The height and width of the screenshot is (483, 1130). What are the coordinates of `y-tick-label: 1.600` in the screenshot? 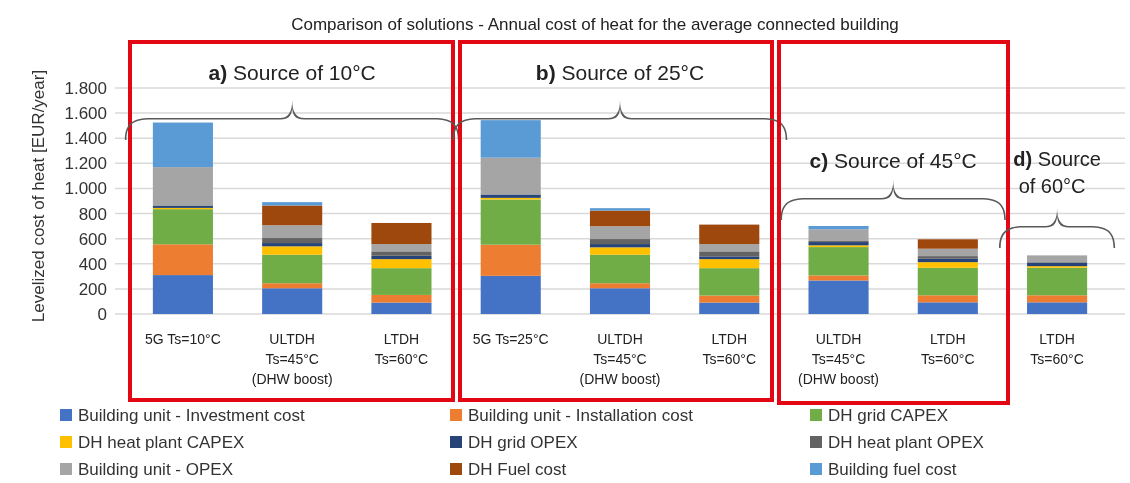 It's located at (85, 114).